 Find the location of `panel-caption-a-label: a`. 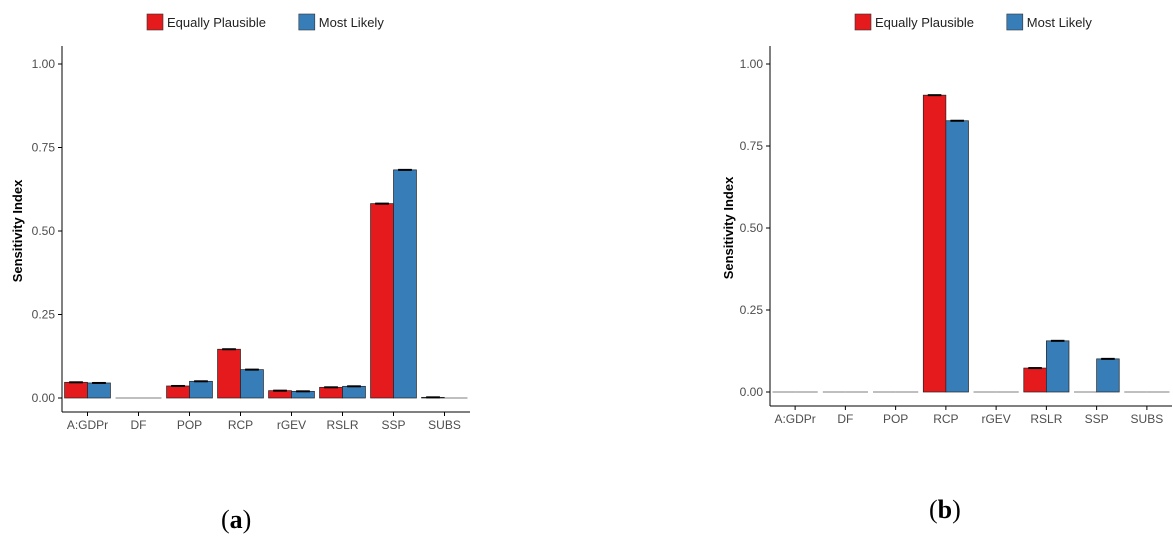

panel-caption-a-label: a is located at coordinates (236, 519).